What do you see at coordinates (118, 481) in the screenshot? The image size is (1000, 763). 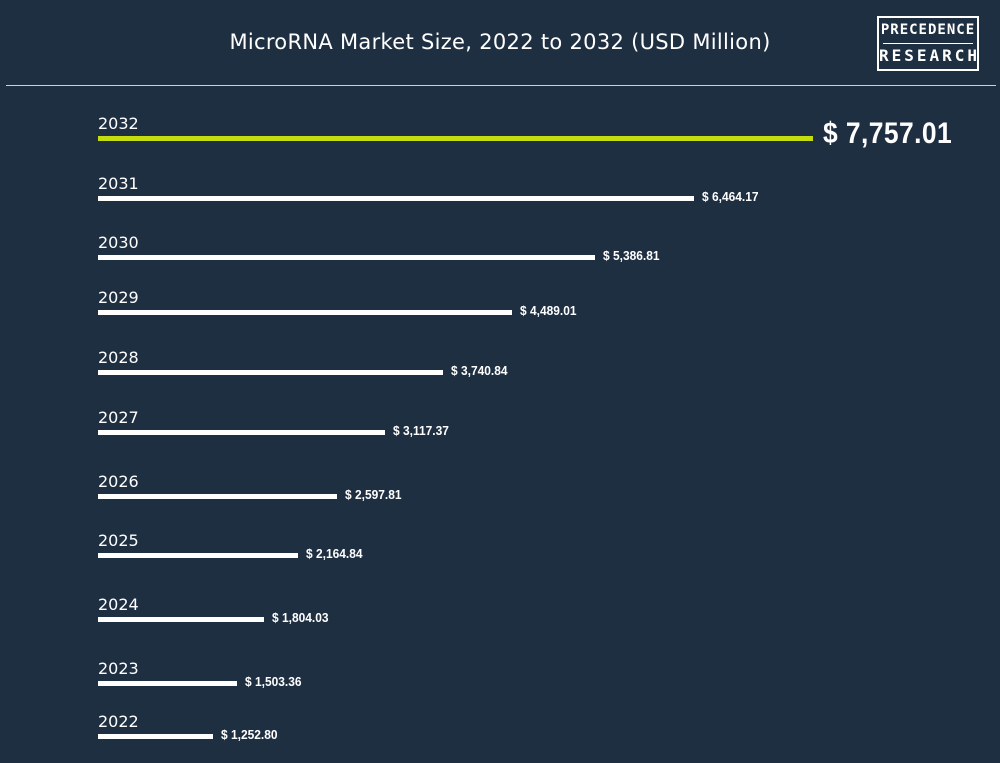 I see `year-label-2026: 2026` at bounding box center [118, 481].